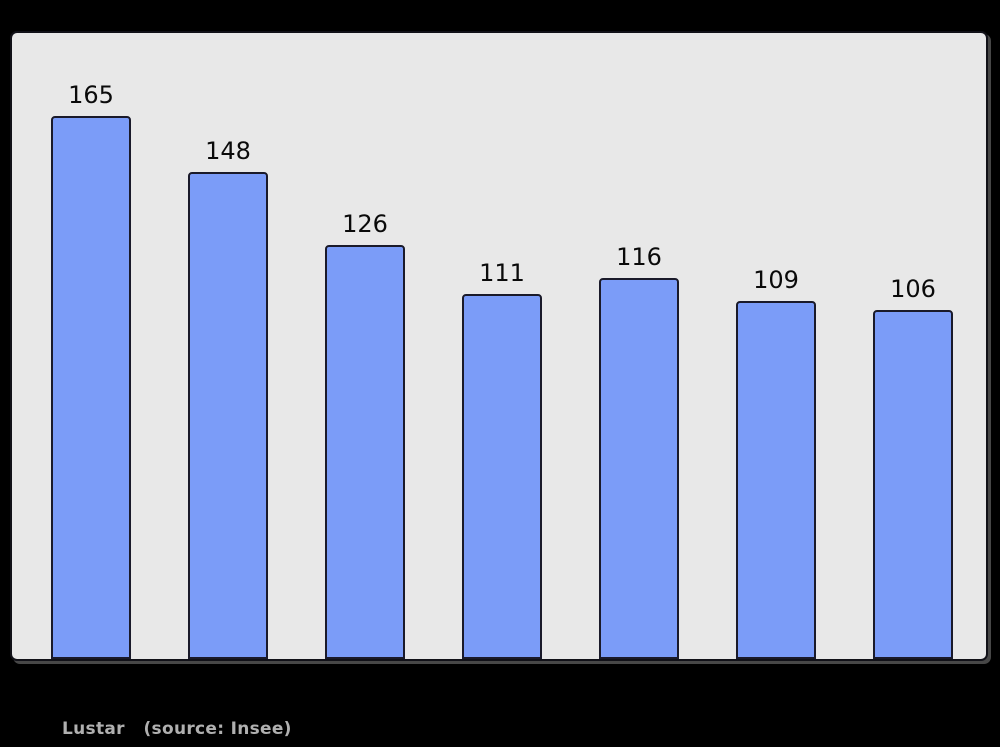  I want to click on bar-group: 111, so click(502, 456).